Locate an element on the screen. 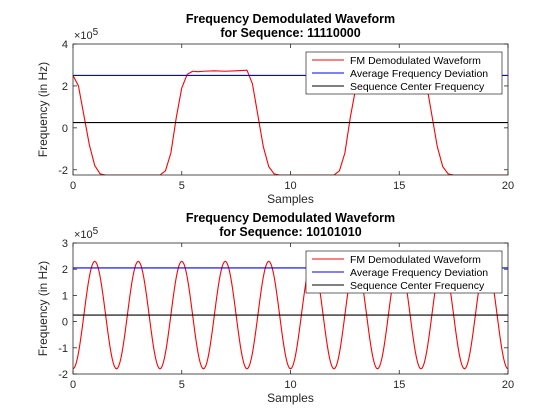 This screenshot has height=420, width=560. y-tick-label: -1 is located at coordinates (63, 349).